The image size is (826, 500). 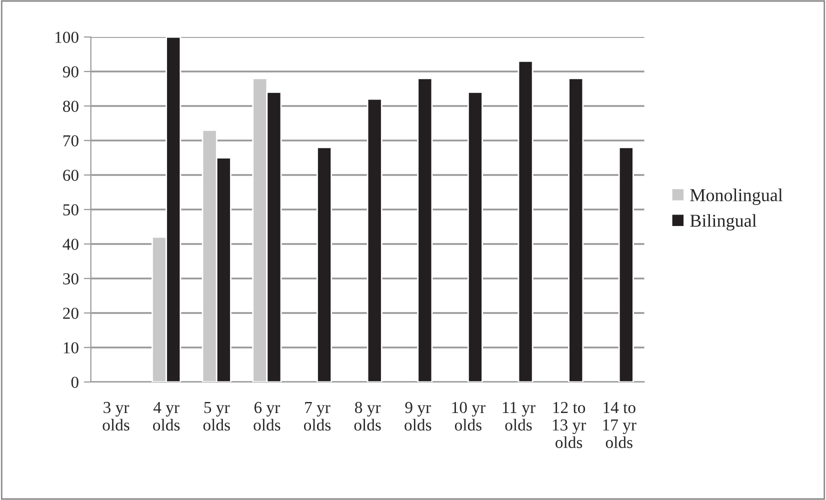 What do you see at coordinates (116, 416) in the screenshot?
I see `x-tick-label: 3 yr olds` at bounding box center [116, 416].